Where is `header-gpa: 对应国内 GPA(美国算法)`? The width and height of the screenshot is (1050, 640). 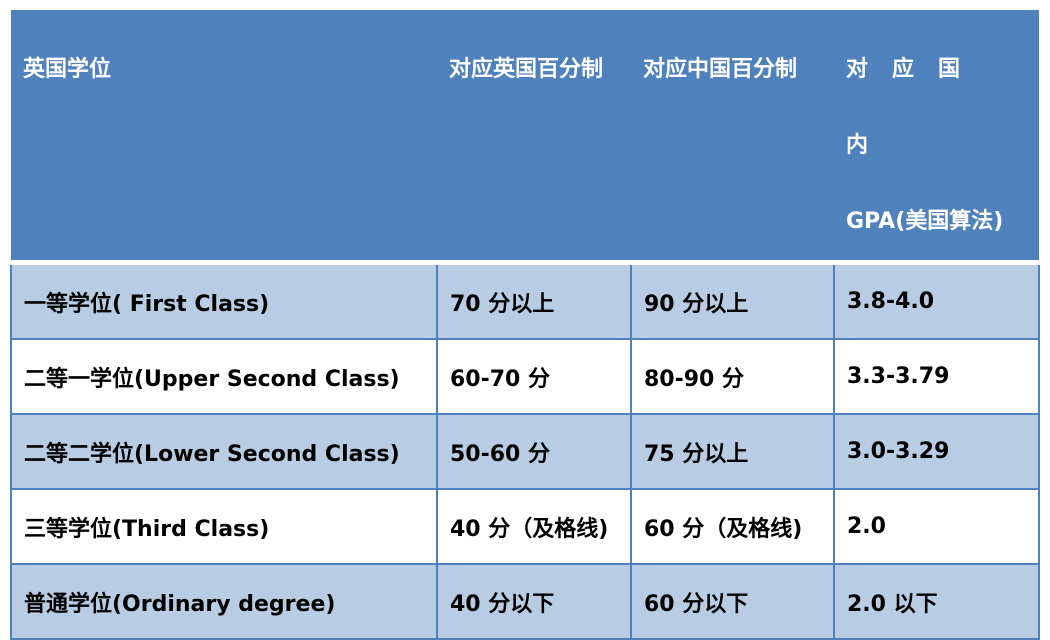 header-gpa: 对应国内 GPA(美国算法) is located at coordinates (936, 137).